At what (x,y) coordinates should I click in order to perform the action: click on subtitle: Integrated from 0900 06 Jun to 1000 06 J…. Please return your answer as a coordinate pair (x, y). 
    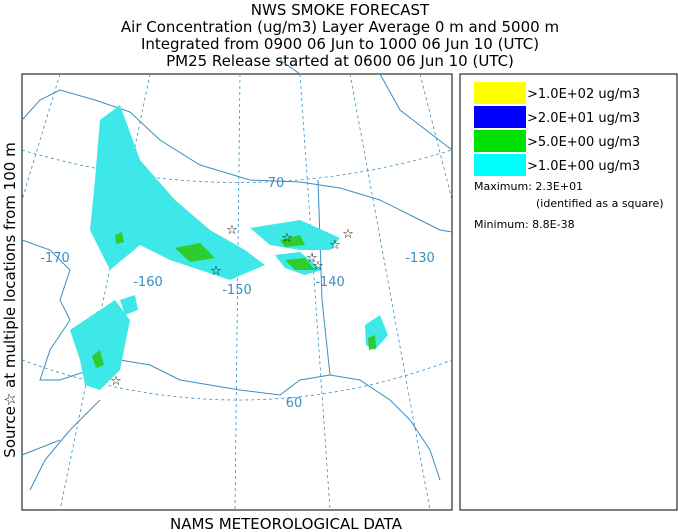
    Looking at the image, I should click on (340, 44).